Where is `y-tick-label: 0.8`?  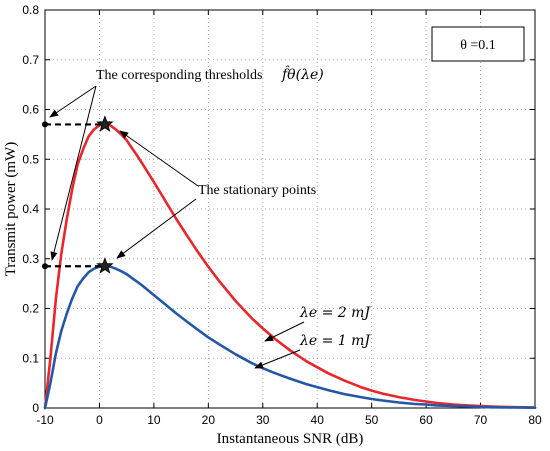
y-tick-label: 0.8 is located at coordinates (30, 10).